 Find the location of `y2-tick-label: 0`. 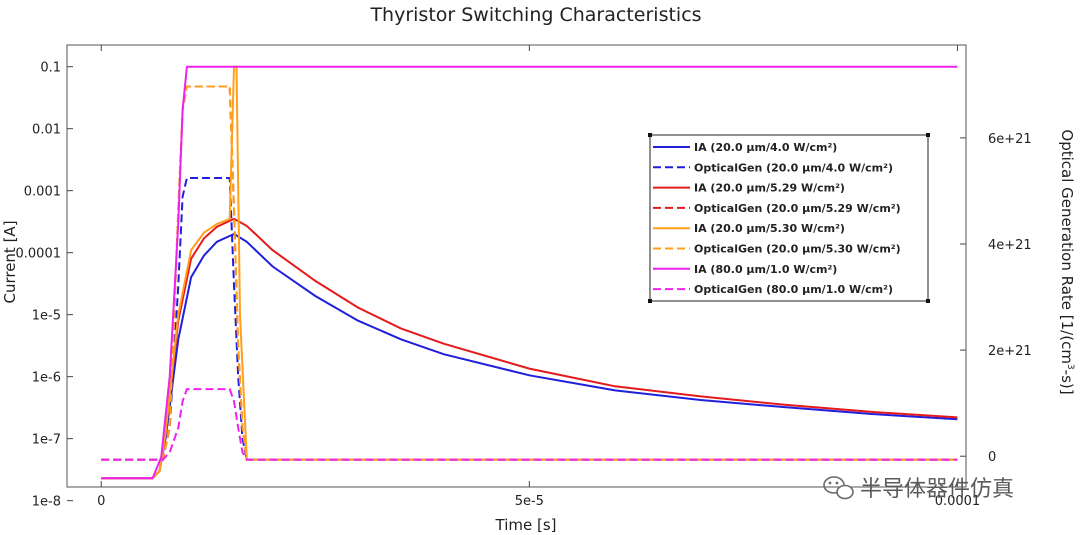

y2-tick-label: 0 is located at coordinates (992, 457).